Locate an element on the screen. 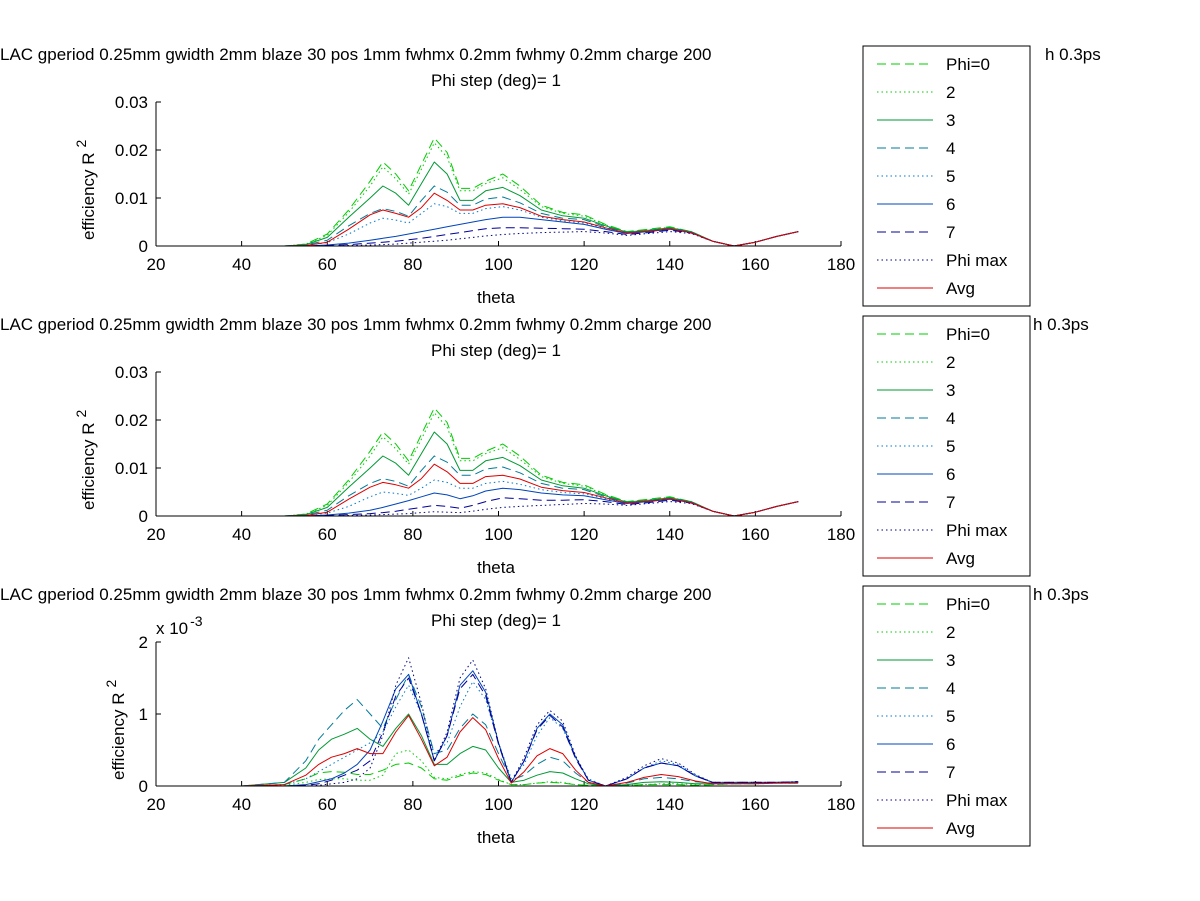 The height and width of the screenshot is (901, 1200). subplot-2-title-tail: h 0.3ps is located at coordinates (1061, 324).